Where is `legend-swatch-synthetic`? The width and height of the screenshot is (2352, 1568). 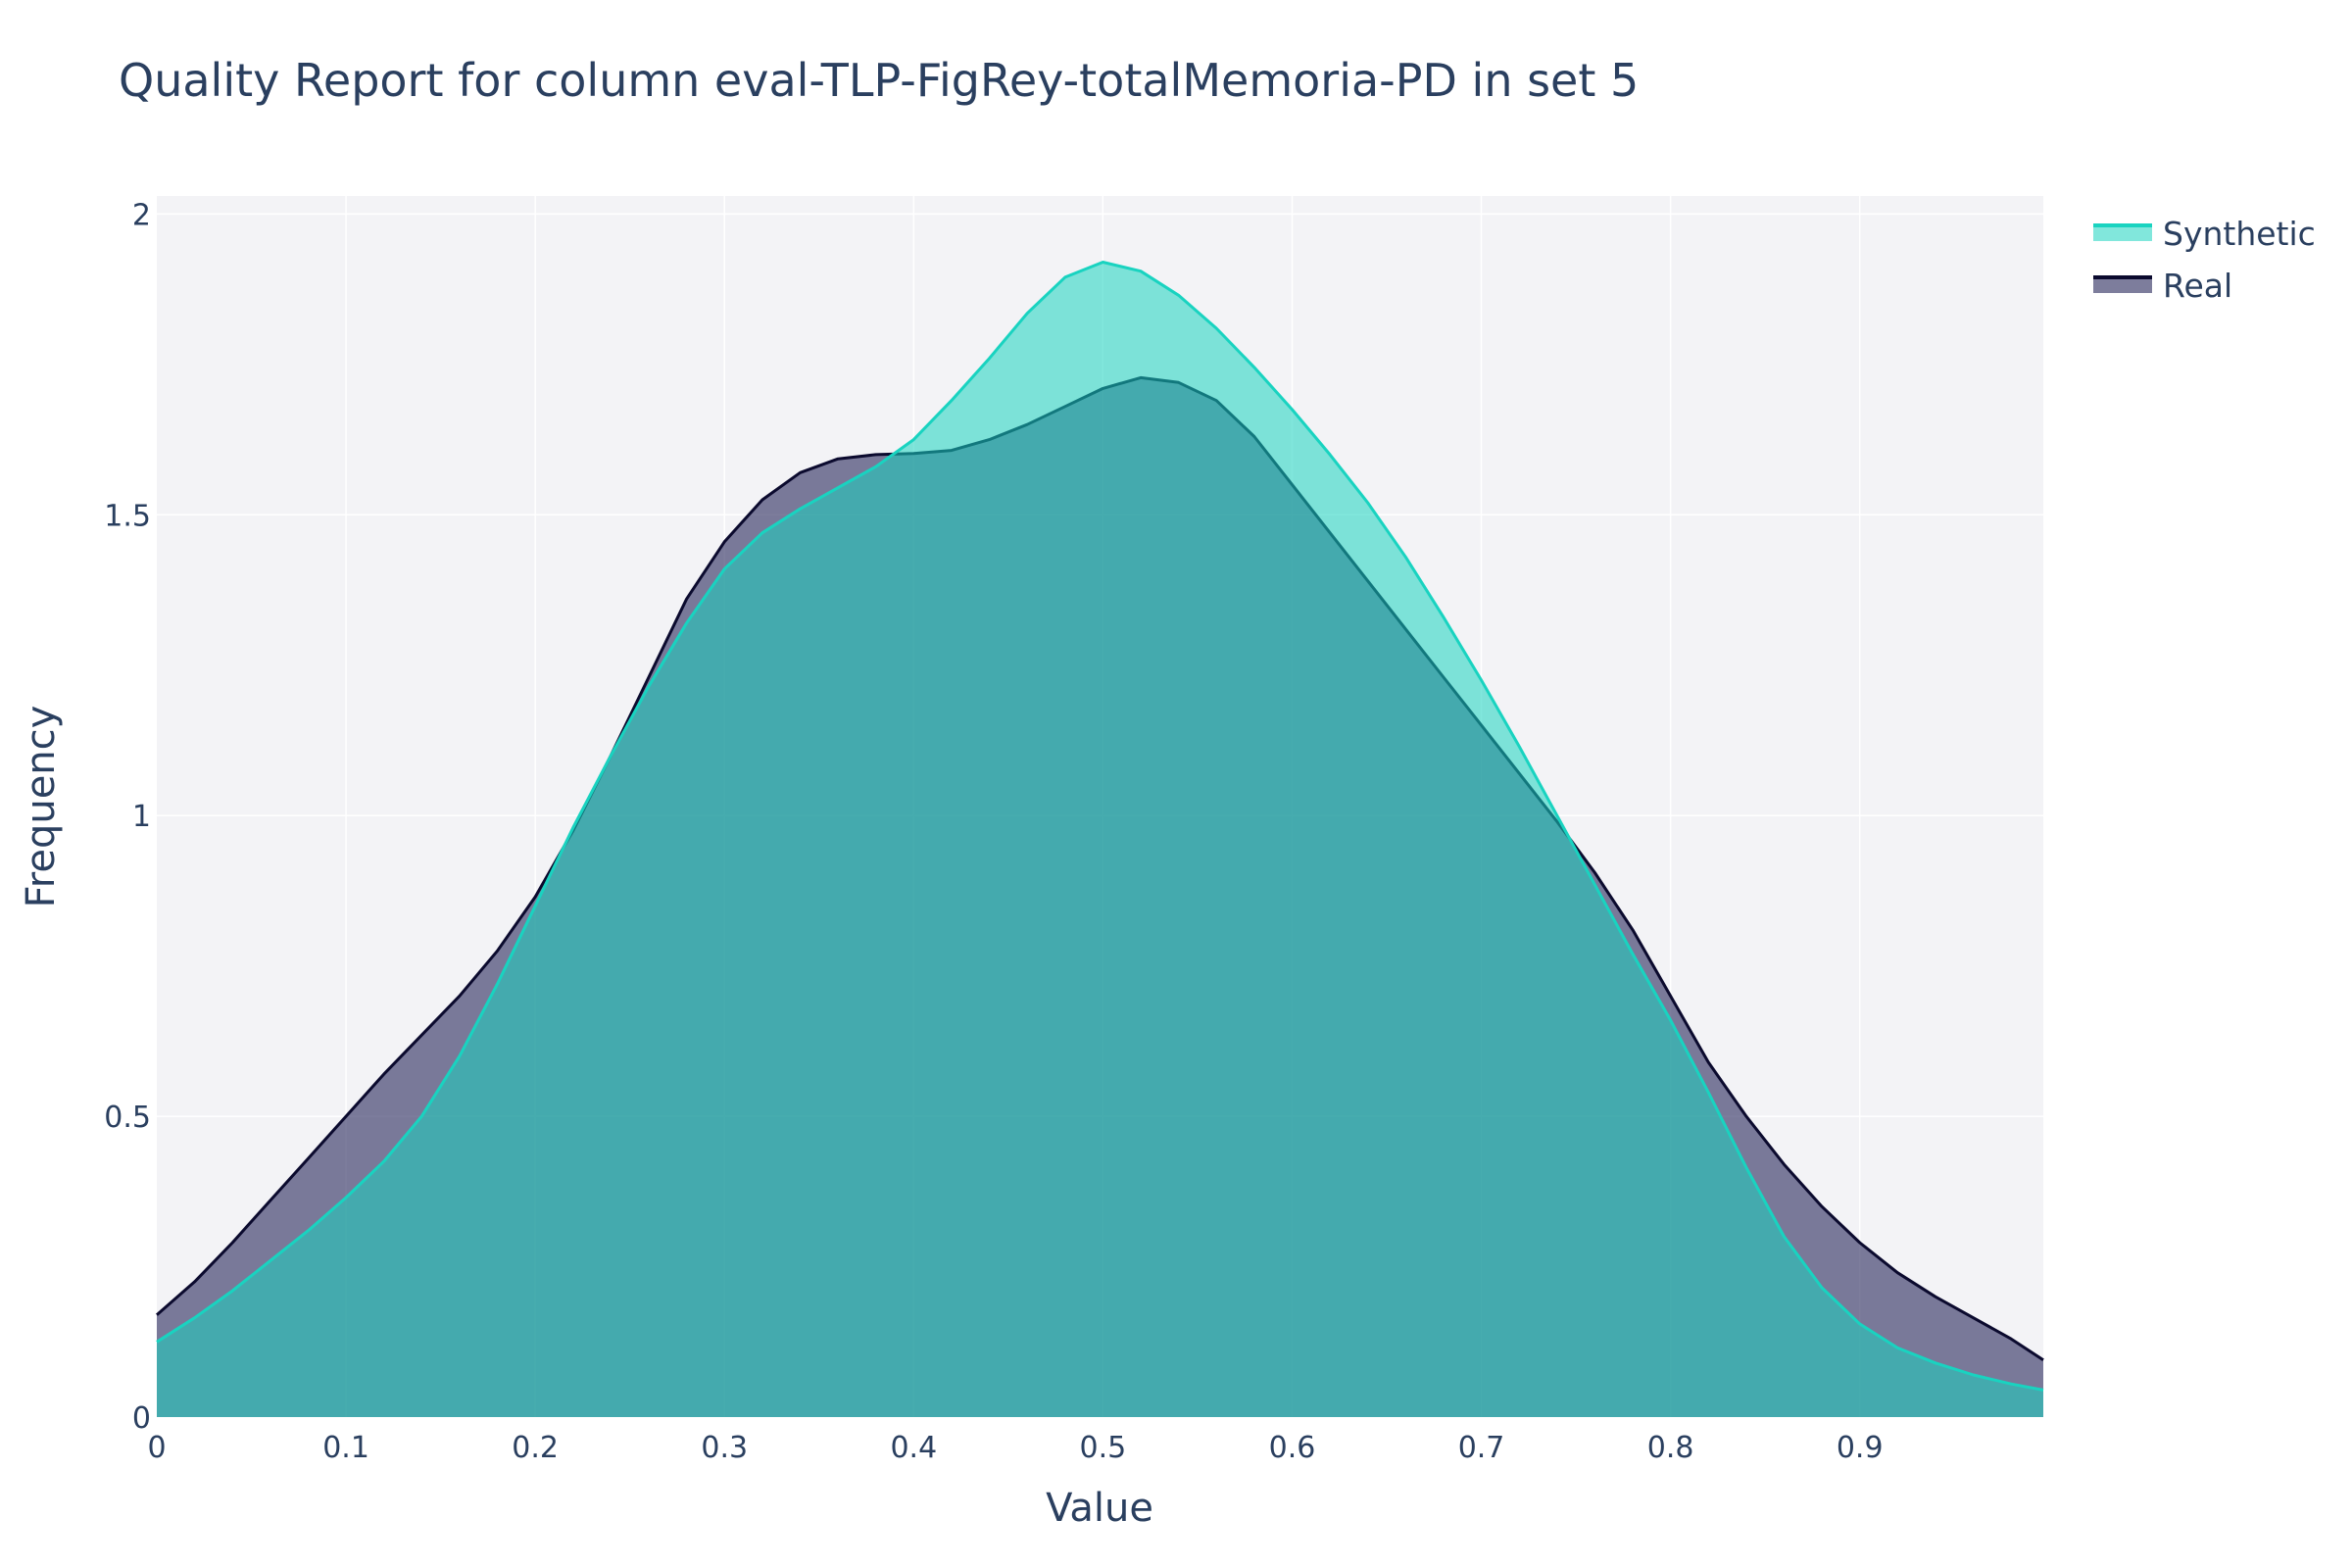 legend-swatch-synthetic is located at coordinates (2122, 233).